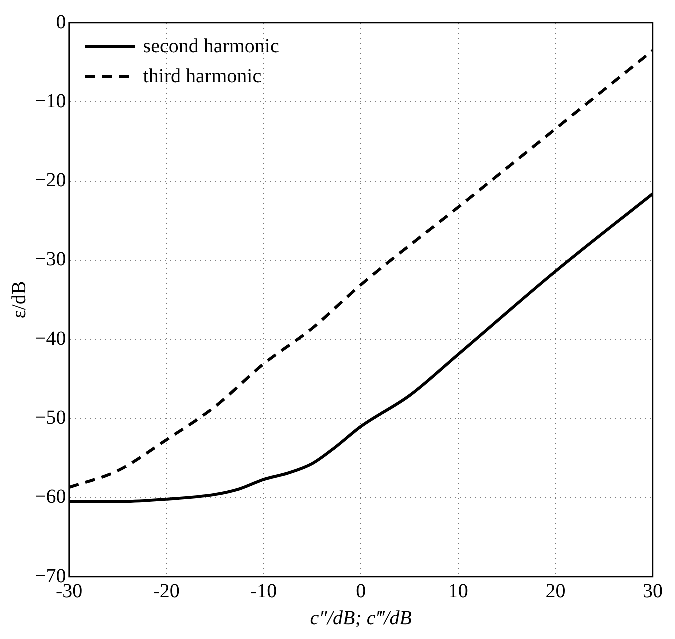 The image size is (675, 639). What do you see at coordinates (653, 591) in the screenshot?
I see `x-tick-label: 30` at bounding box center [653, 591].